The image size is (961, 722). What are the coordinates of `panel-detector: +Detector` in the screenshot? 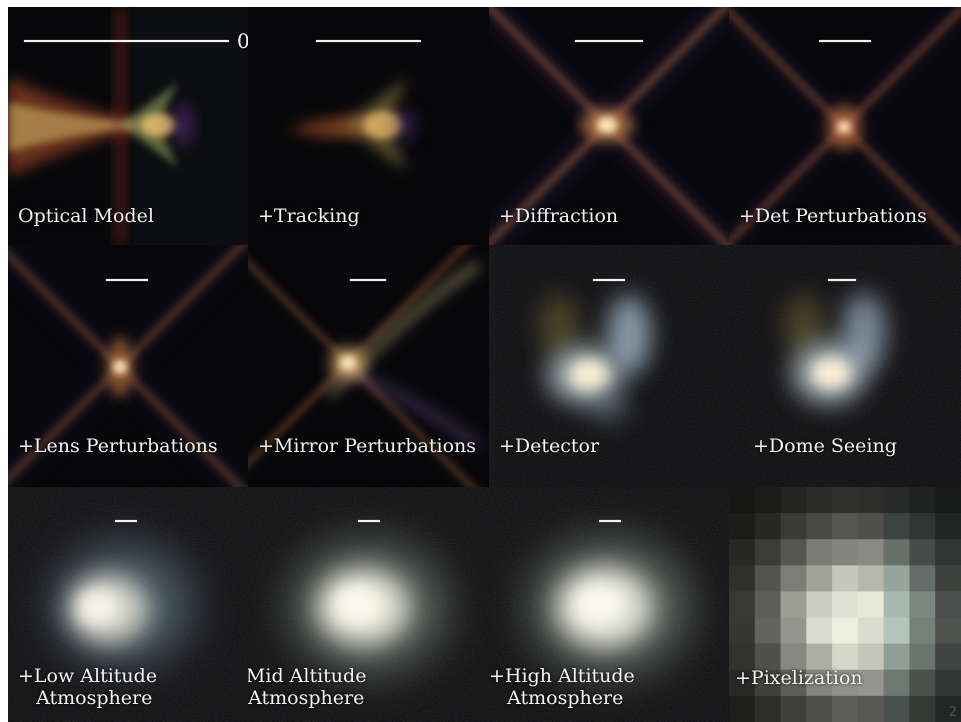 It's located at (609, 366).